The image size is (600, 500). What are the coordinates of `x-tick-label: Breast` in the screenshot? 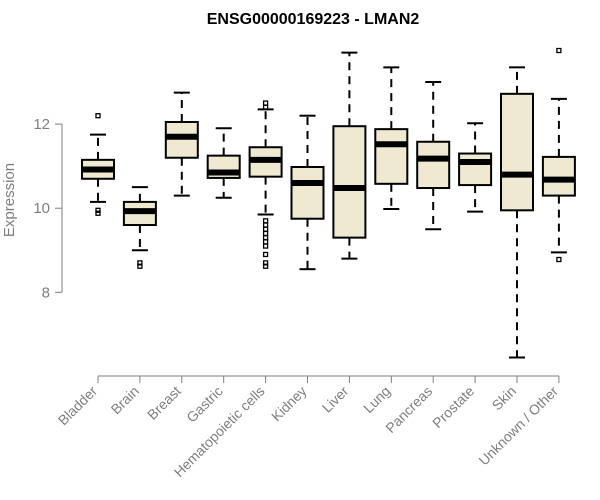 It's located at (164, 403).